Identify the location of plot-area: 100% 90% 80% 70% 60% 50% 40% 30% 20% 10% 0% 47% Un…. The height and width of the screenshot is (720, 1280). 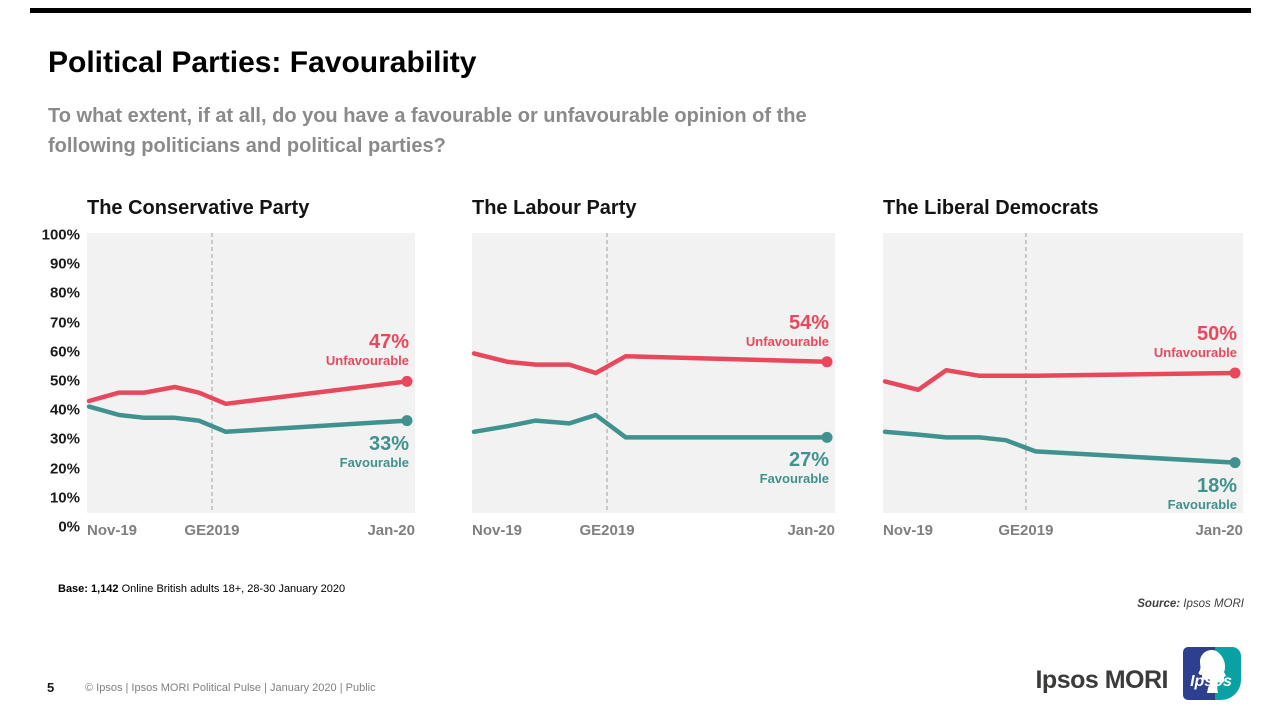
(228, 381).